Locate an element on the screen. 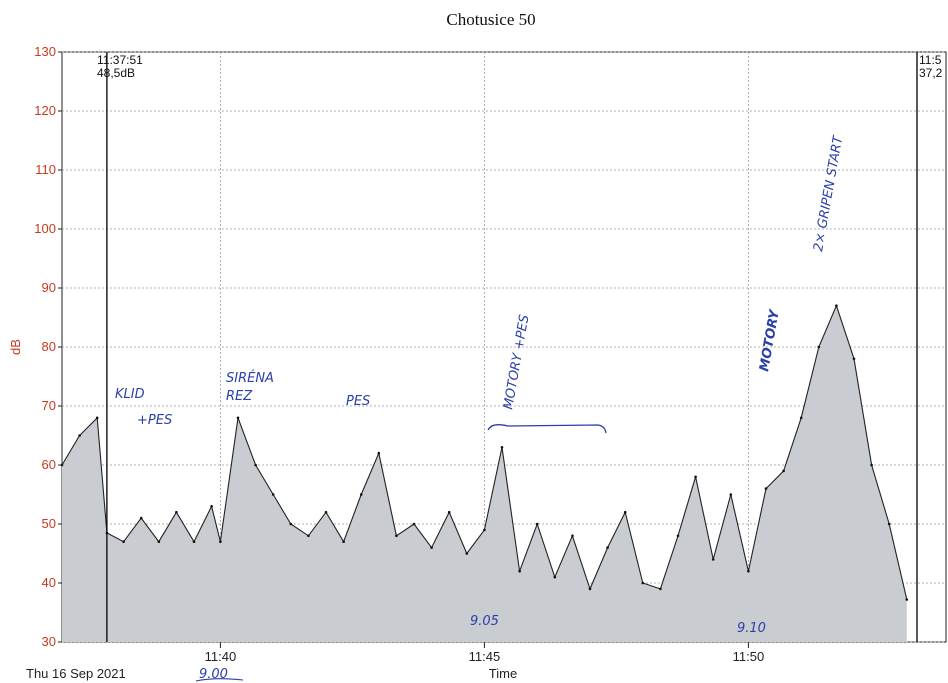 This screenshot has width=948, height=683. y-tick-label: 100 is located at coordinates (45, 228).